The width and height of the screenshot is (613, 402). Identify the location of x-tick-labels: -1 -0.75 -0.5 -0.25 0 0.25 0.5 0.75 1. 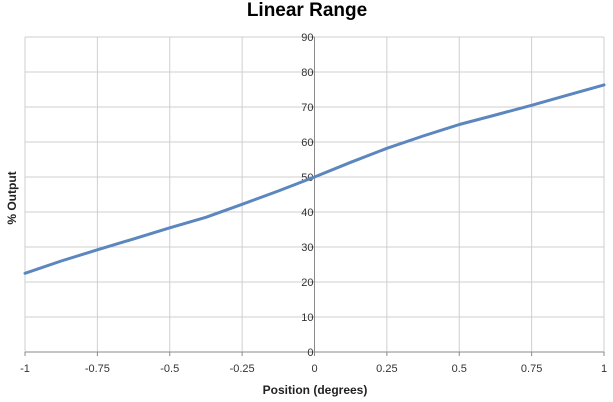
(313, 369).